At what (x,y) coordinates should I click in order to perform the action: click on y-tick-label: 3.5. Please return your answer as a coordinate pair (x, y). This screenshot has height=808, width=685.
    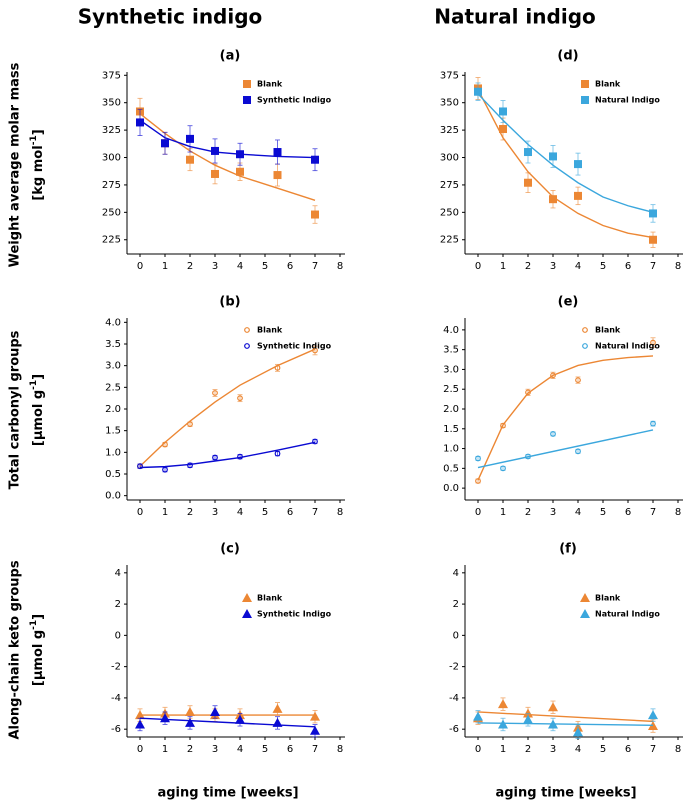
    Looking at the image, I should click on (451, 350).